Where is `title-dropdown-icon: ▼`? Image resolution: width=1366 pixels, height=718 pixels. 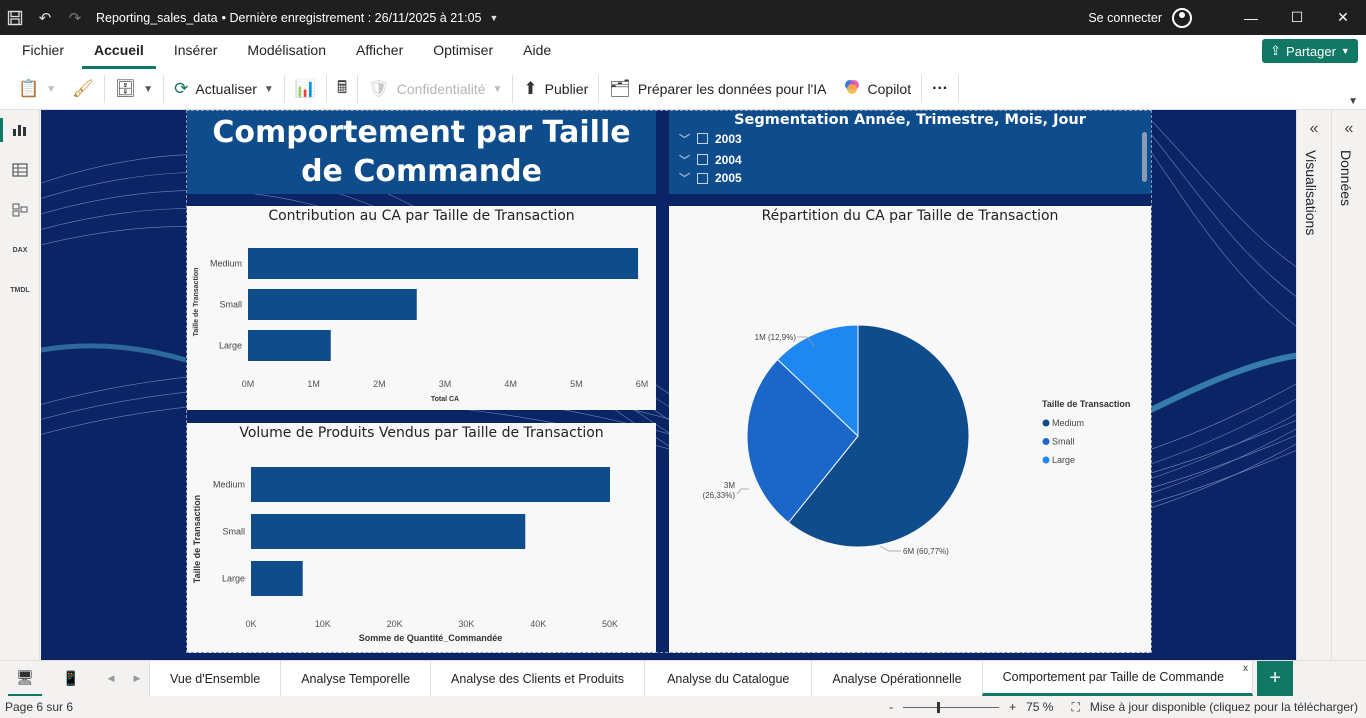
title-dropdown-icon: ▼ is located at coordinates (494, 17).